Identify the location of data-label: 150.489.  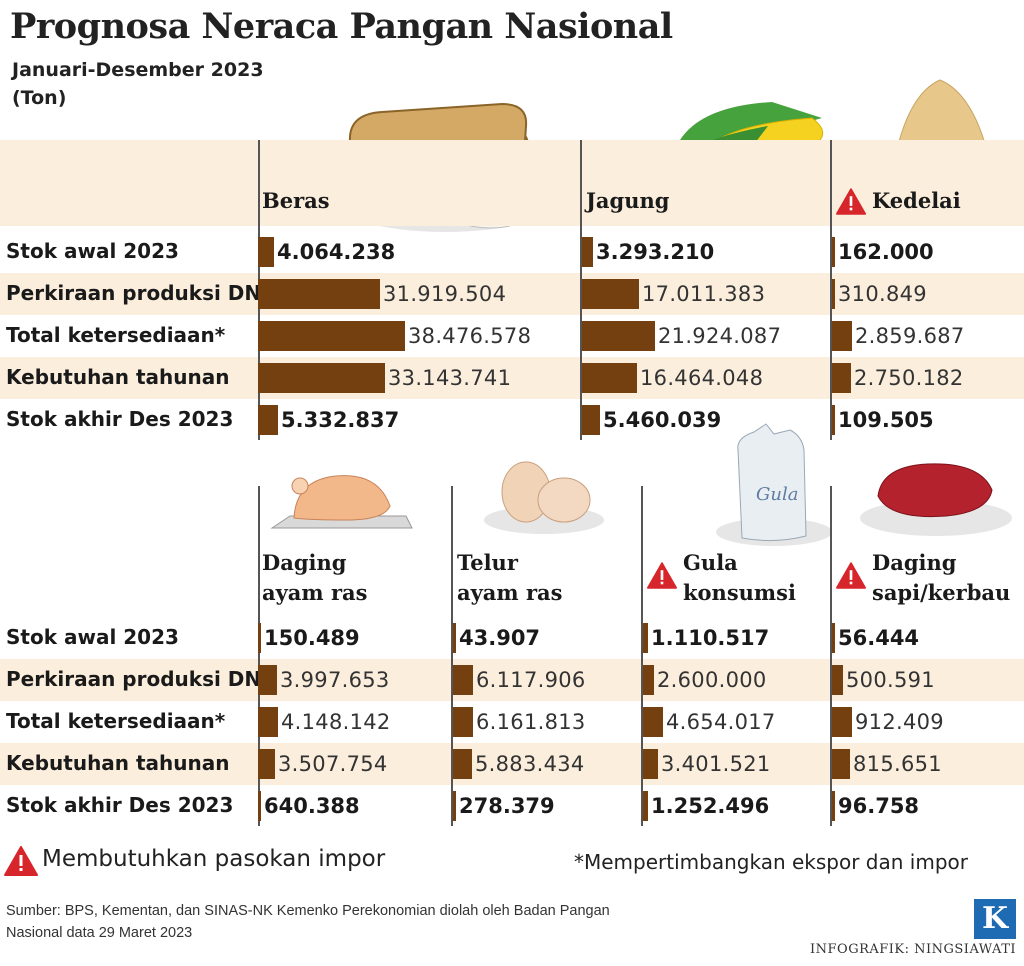
(312, 638).